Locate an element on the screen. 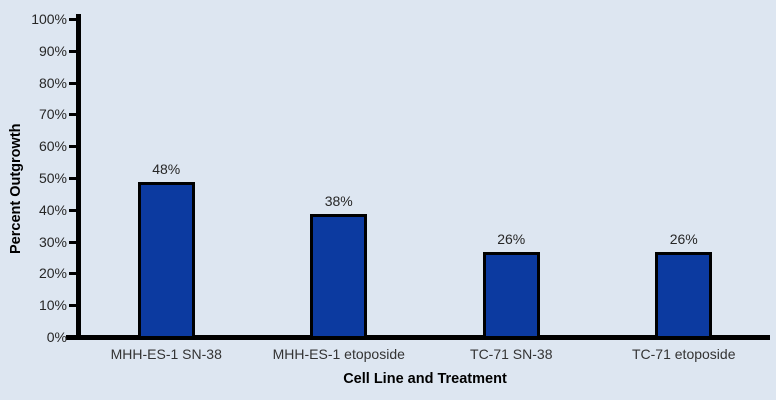 This screenshot has width=776, height=400. x-axis-category-label: TC-71 etoposide is located at coordinates (683, 354).